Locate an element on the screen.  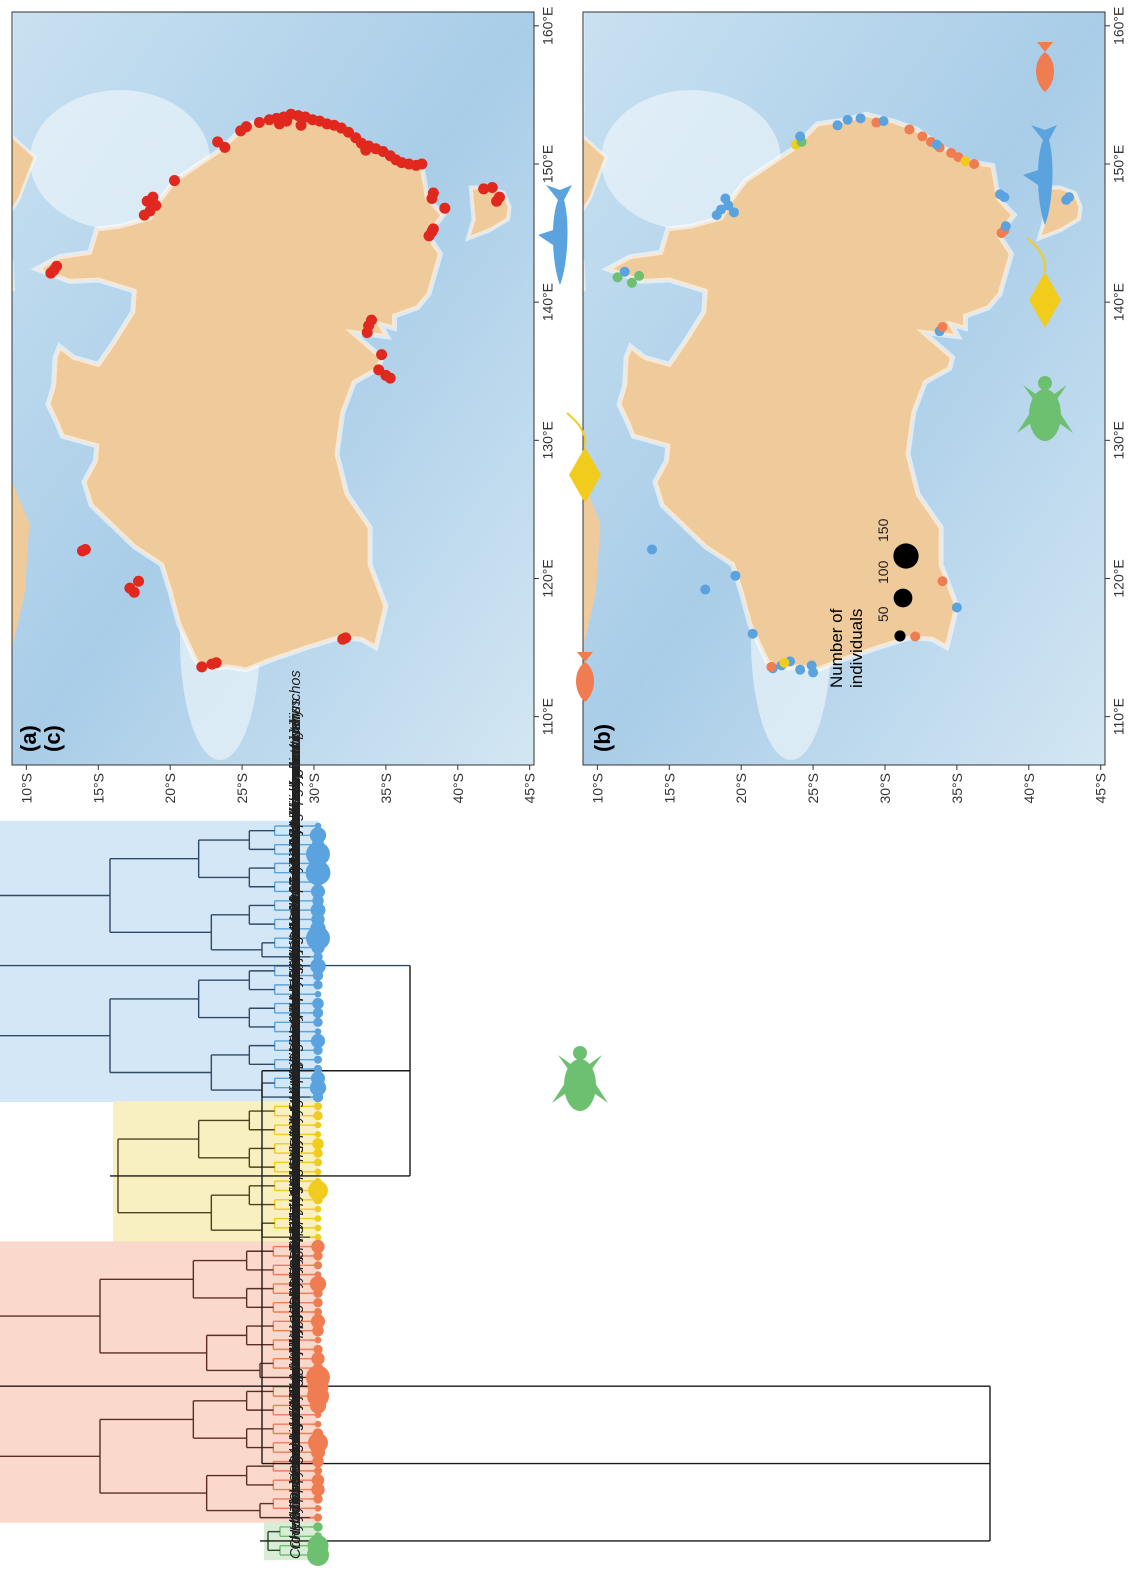
species-name: Carcharhinus albimarginatus is located at coordinates (296, 822).